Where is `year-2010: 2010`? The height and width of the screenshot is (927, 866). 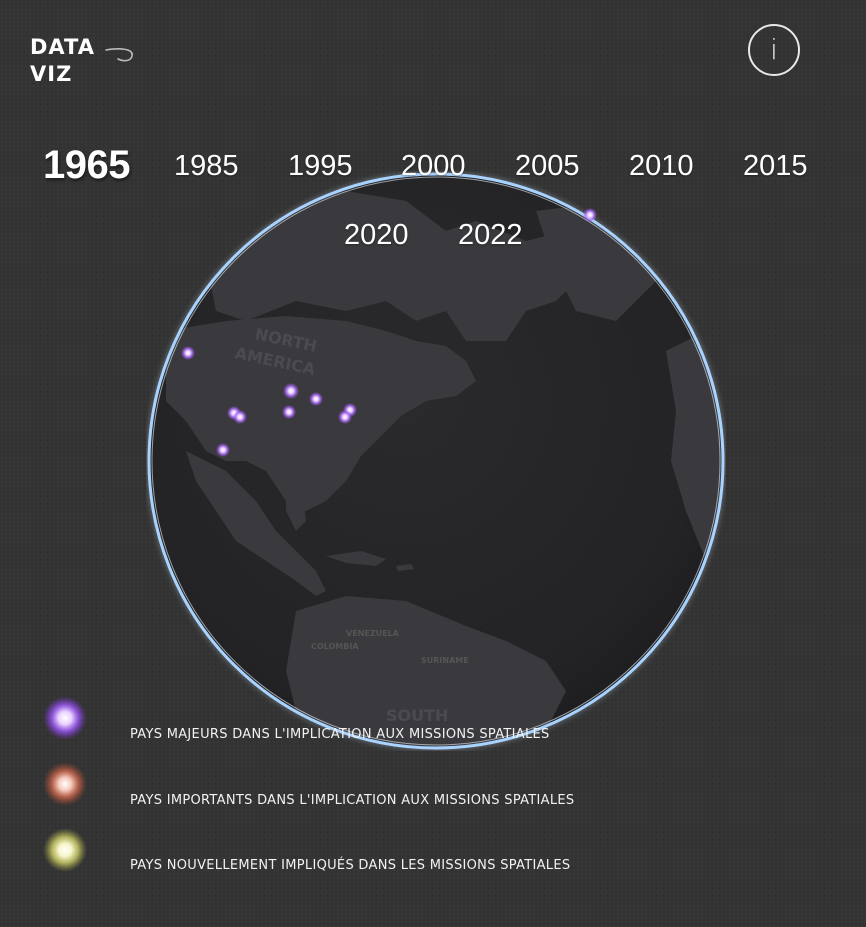
year-2010: 2010 is located at coordinates (661, 166).